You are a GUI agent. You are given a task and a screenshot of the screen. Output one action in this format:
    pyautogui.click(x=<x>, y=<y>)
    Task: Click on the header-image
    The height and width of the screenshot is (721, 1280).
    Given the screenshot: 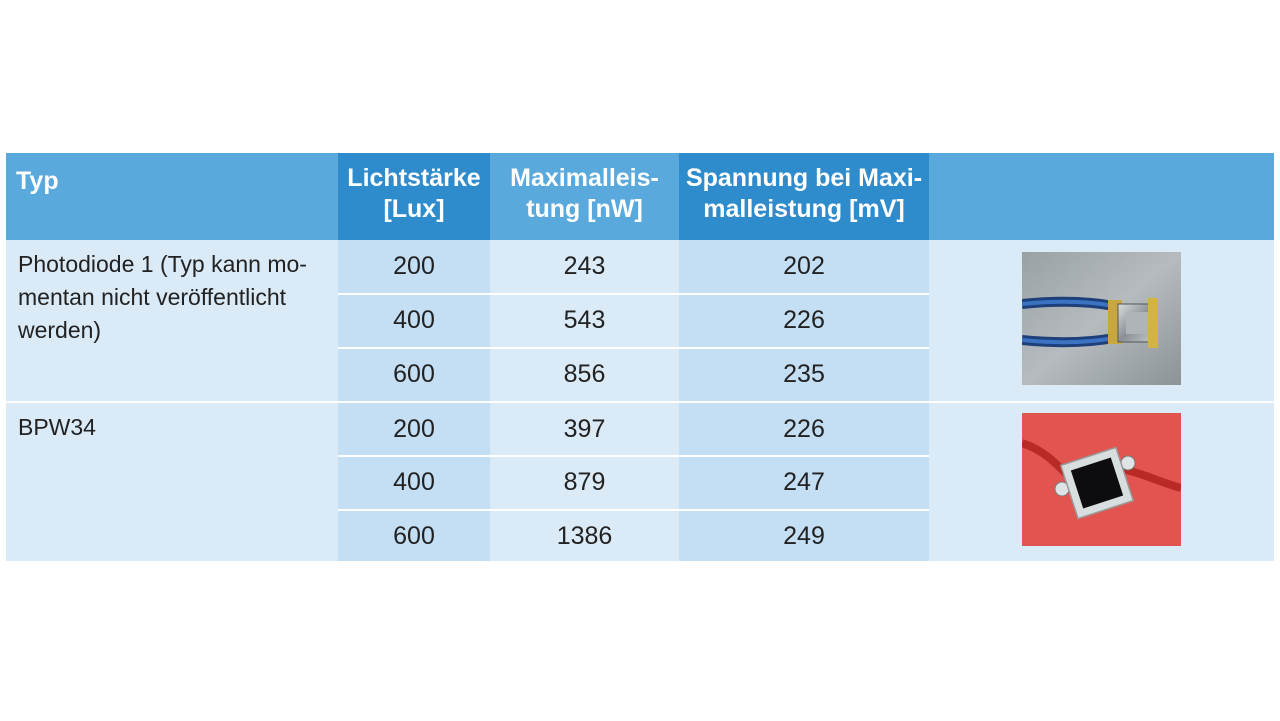 What is the action you would take?
    pyautogui.click(x=1101, y=196)
    